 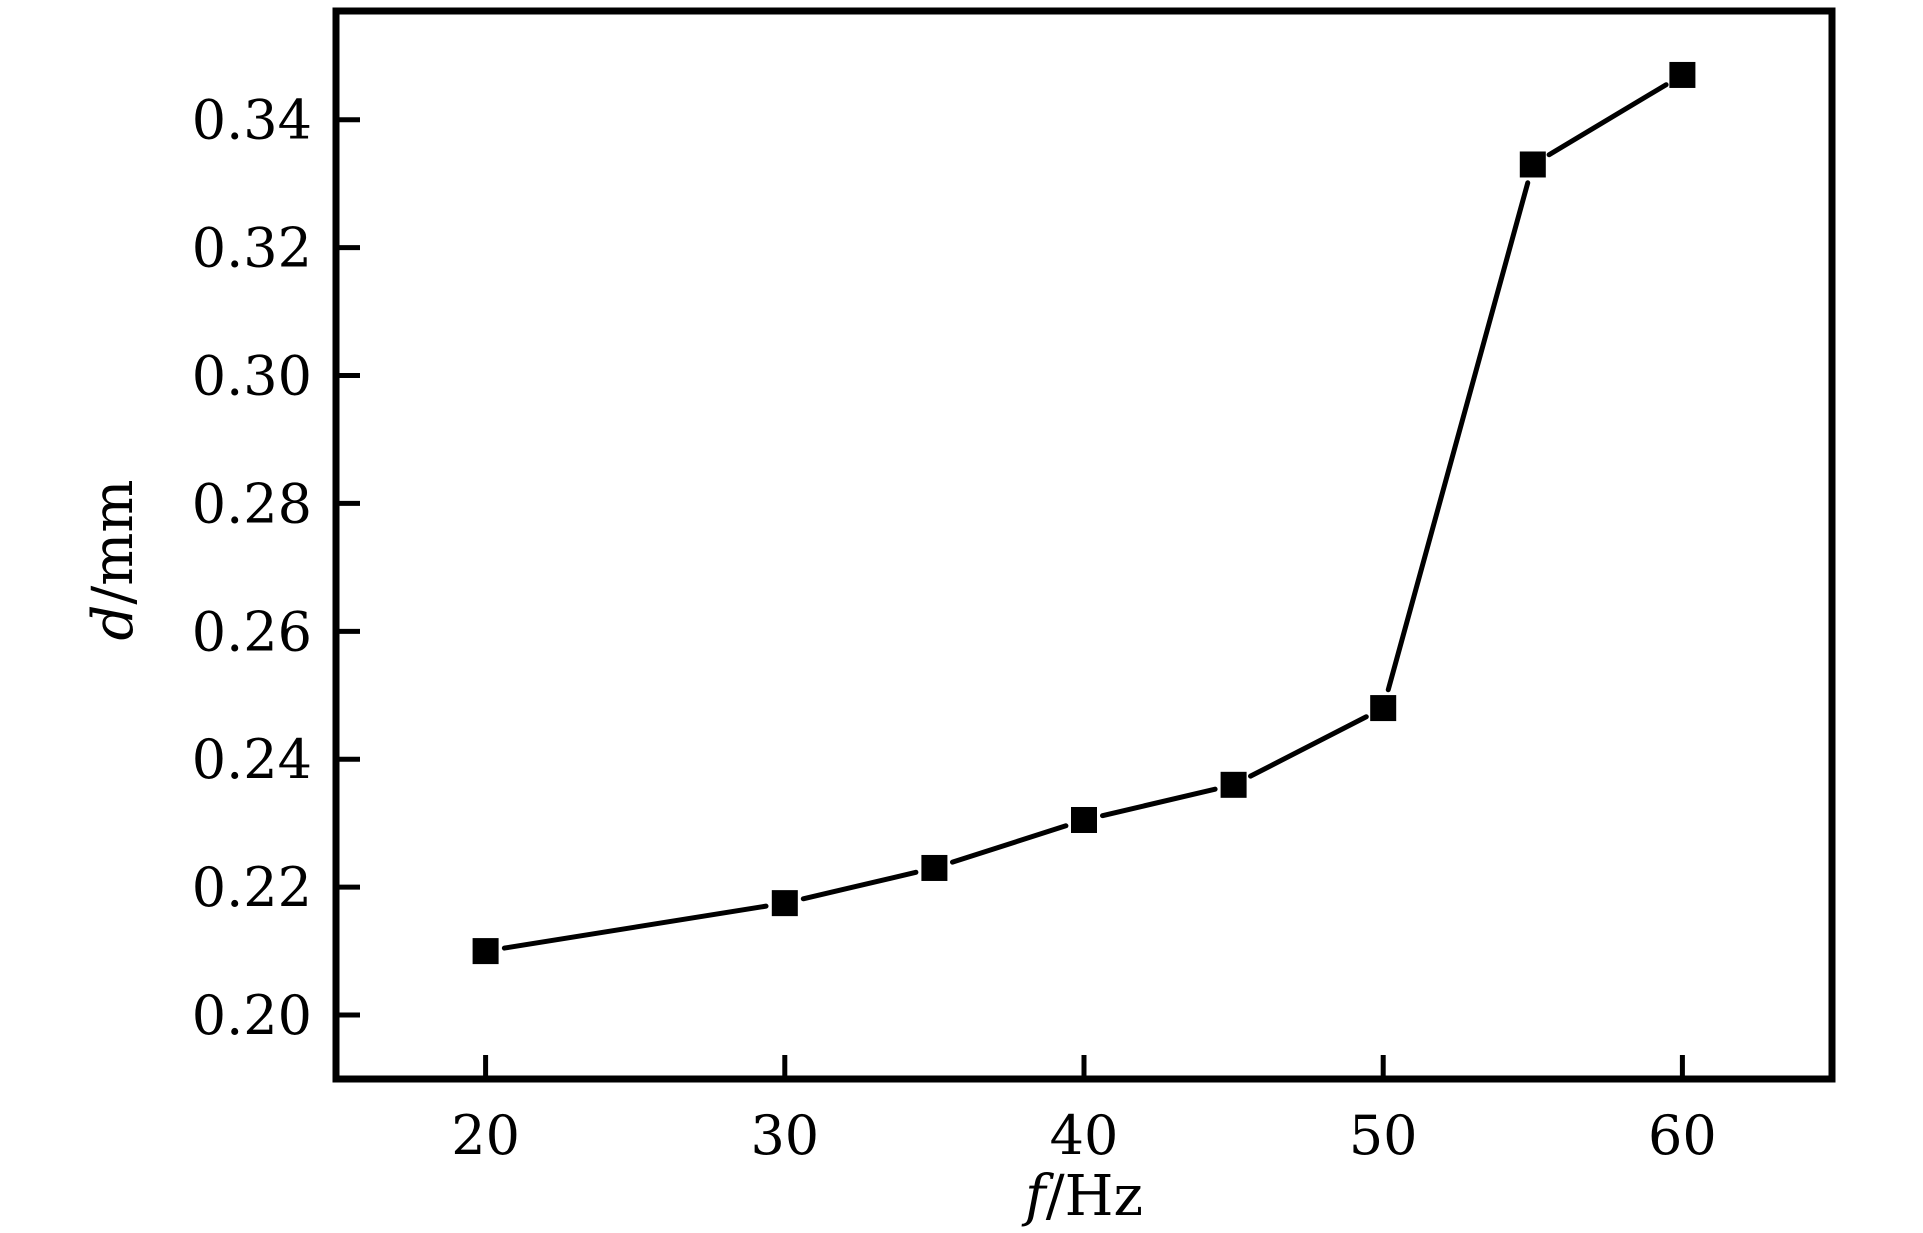 I want to click on y-tick-label: 0.32, so click(x=252, y=248).